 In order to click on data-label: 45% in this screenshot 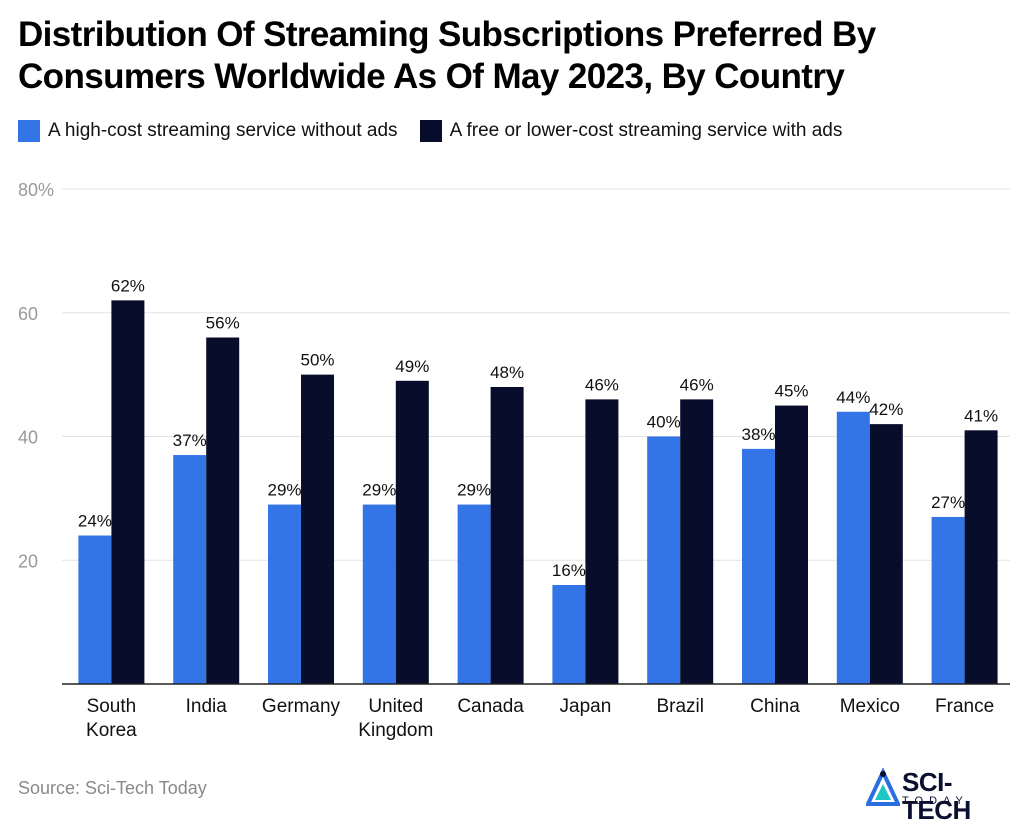, I will do `click(791, 391)`.